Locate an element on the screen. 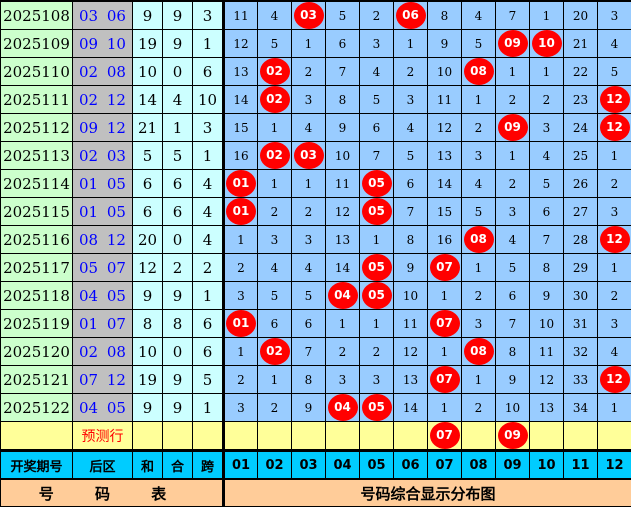 This screenshot has width=631, height=507. hit-ball: 12 is located at coordinates (615, 379).